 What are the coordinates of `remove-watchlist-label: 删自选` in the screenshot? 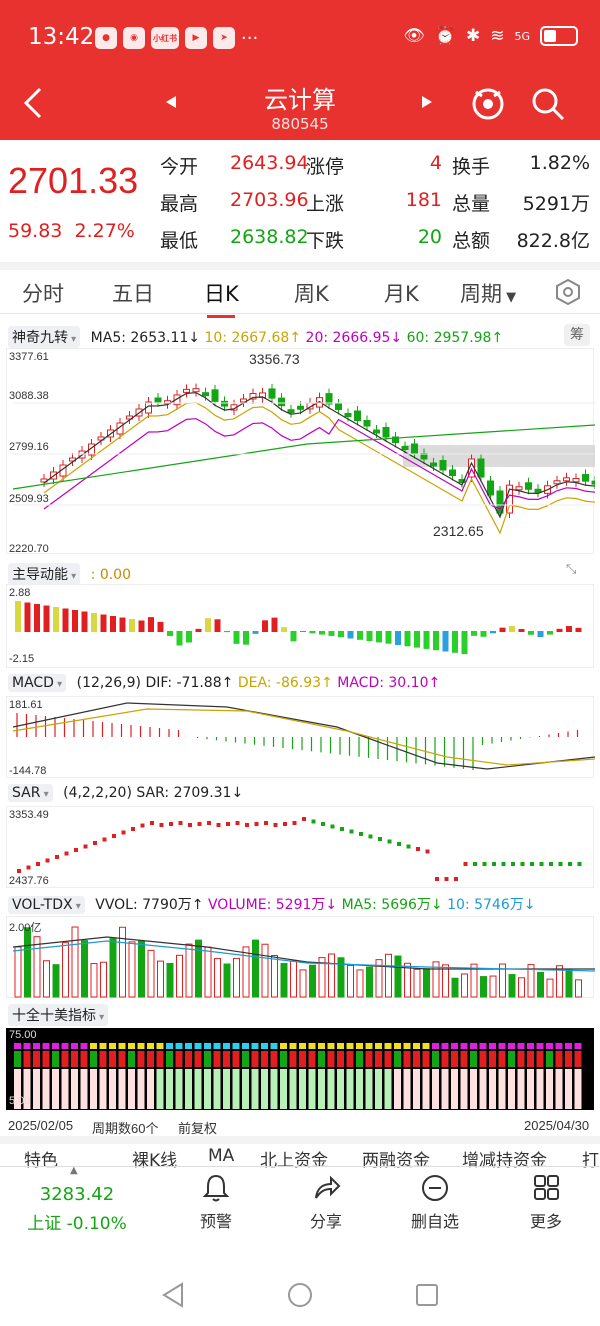 It's located at (434, 1221).